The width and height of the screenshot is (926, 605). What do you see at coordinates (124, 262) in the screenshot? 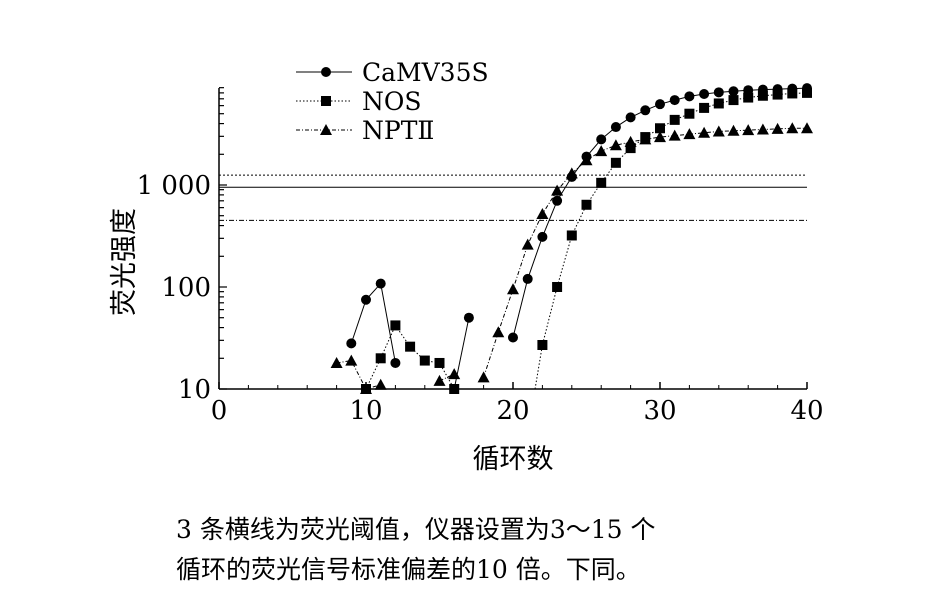
I see `y-axis-label: 荧光强度` at bounding box center [124, 262].